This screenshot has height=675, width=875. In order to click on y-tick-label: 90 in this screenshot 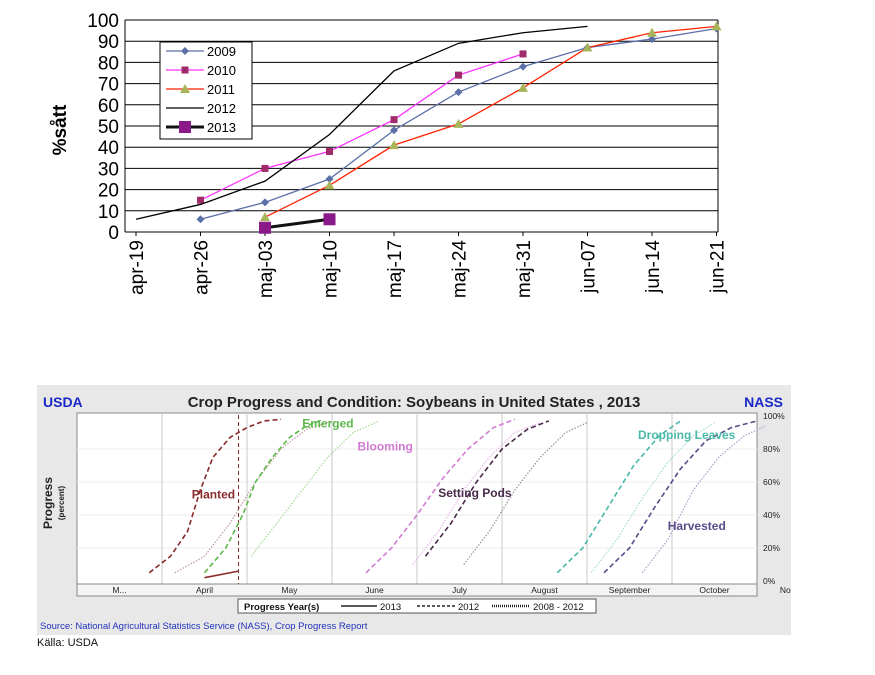, I will do `click(108, 42)`.